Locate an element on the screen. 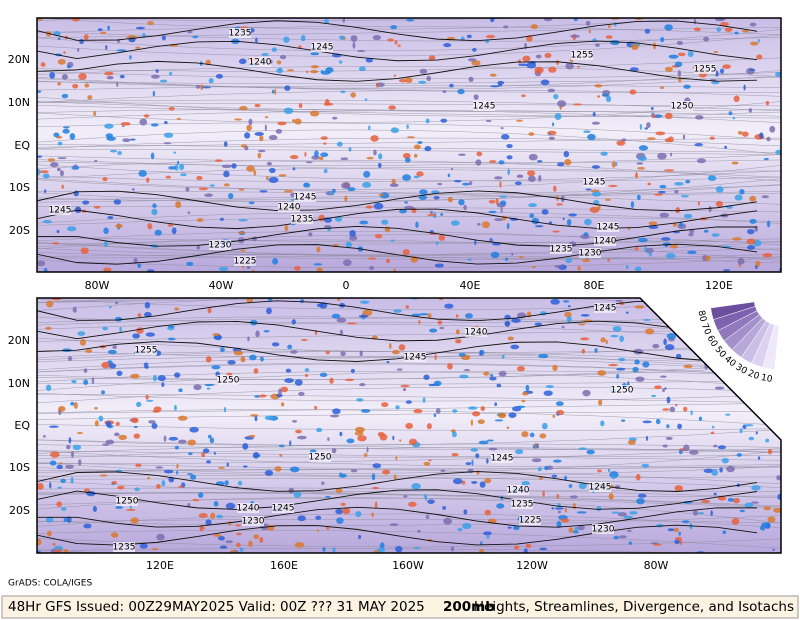 This screenshot has width=800, height=620. contour-label: 1255 is located at coordinates (146, 351).